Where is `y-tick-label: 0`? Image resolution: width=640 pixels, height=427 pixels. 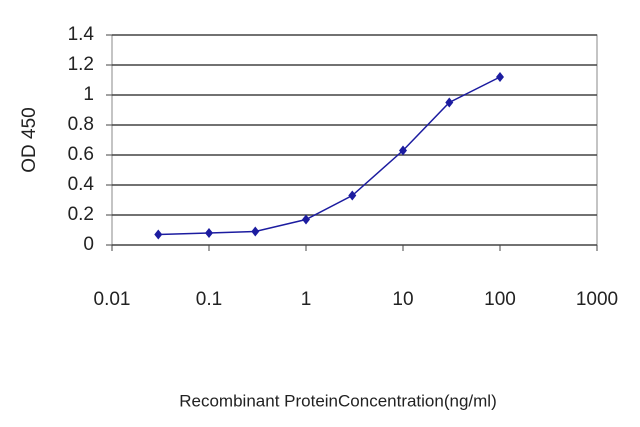 y-tick-label: 0 is located at coordinates (88, 244).